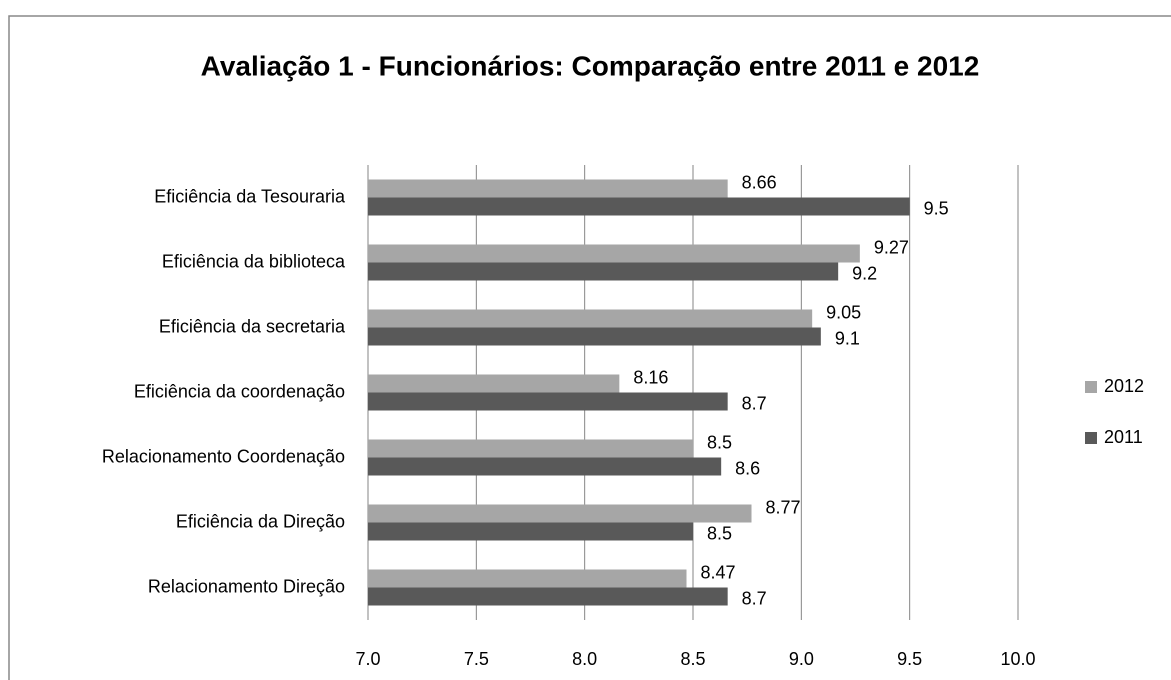 Image resolution: width=1171 pixels, height=680 pixels. I want to click on data-label: 9.05, so click(843, 312).